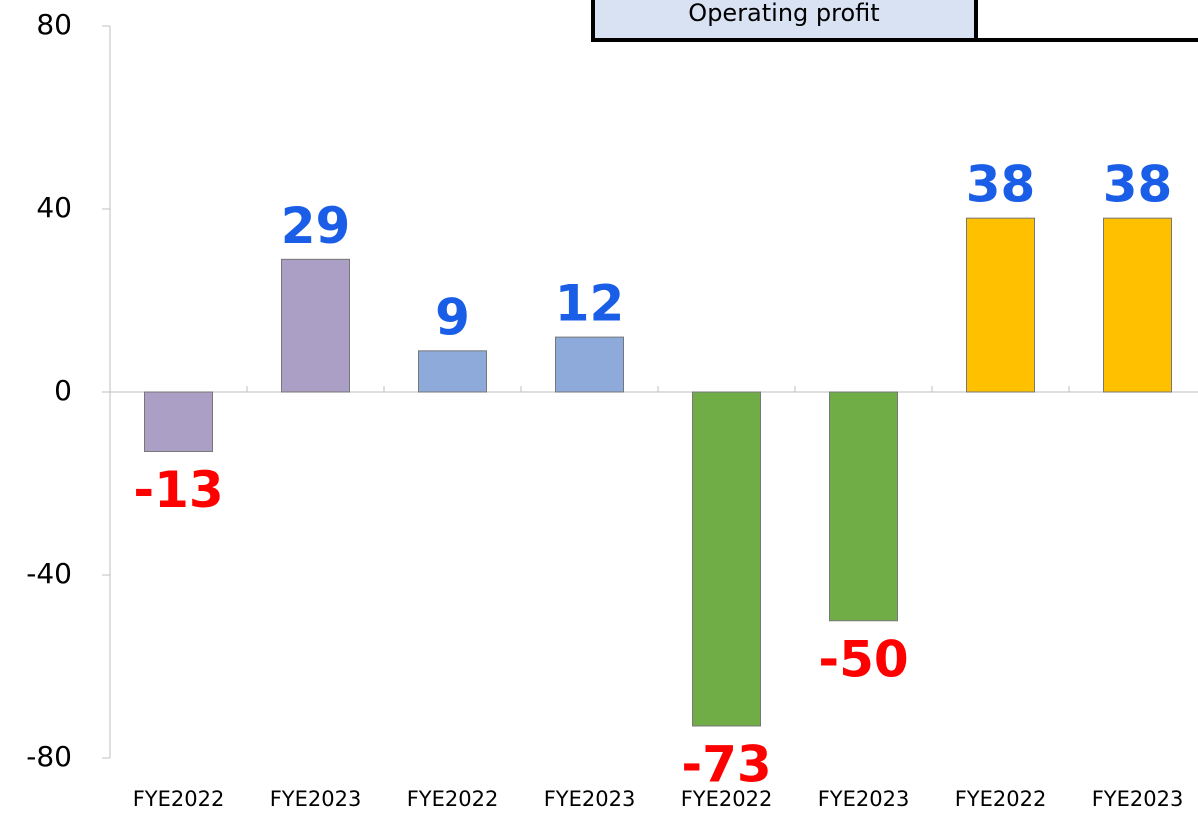 The image size is (1198, 813). I want to click on value-label: 29, so click(316, 226).